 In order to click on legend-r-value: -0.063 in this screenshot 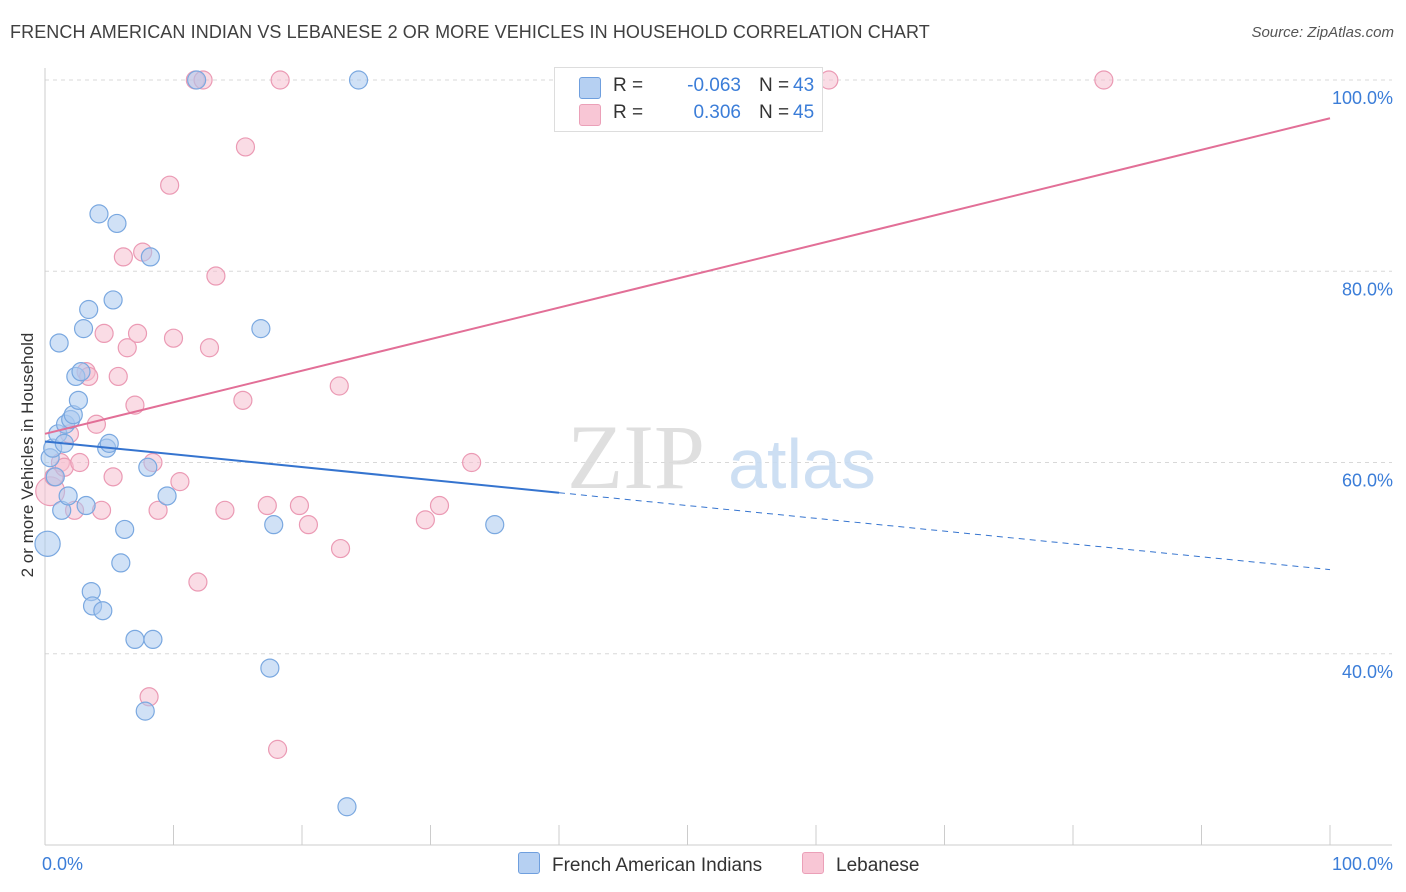, I will do `click(714, 85)`.